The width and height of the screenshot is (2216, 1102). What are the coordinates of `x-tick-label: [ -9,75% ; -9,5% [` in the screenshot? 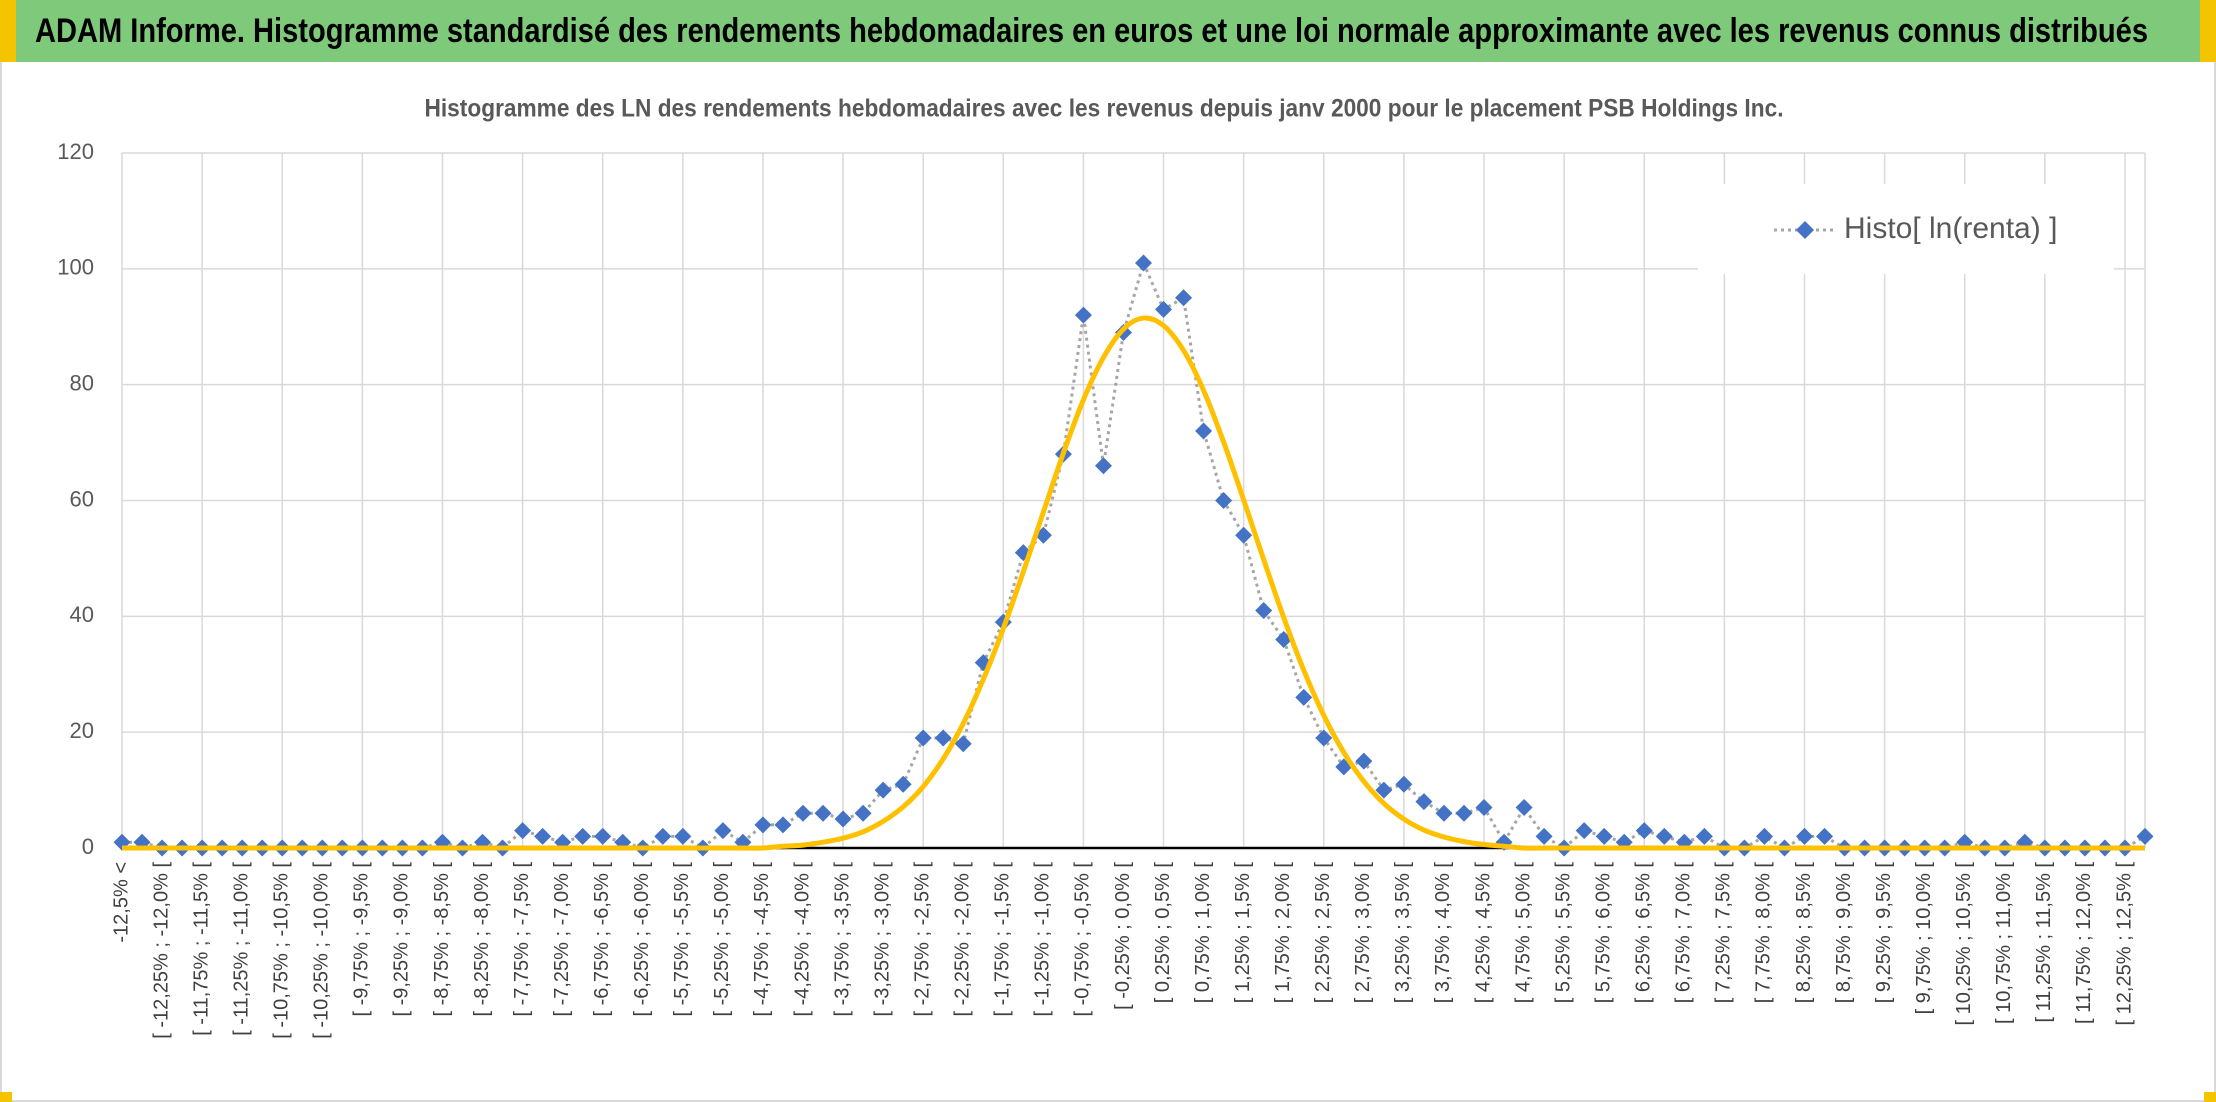 It's located at (362, 939).